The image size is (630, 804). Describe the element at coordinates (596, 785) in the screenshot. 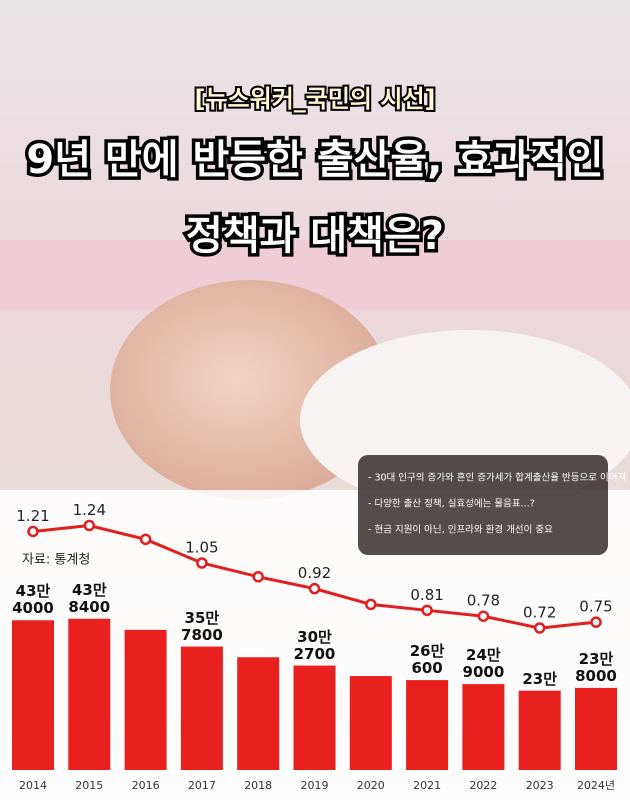

I see `x-tick-label: 2024년` at that location.